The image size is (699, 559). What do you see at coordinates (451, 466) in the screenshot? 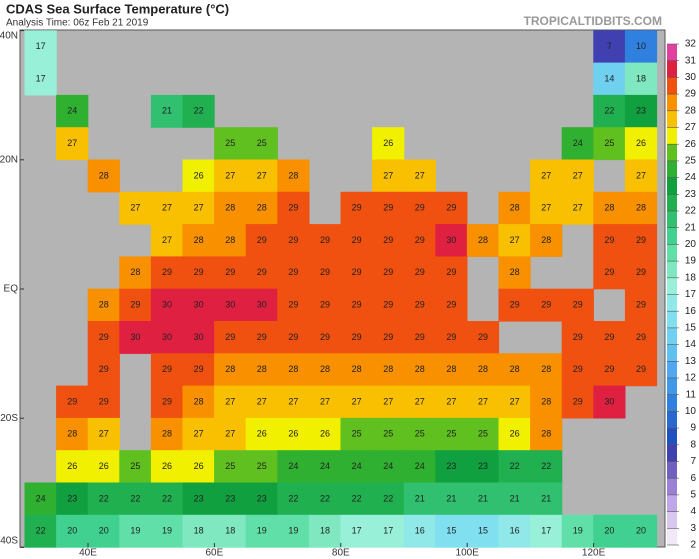
I see `sst-label: 23` at bounding box center [451, 466].